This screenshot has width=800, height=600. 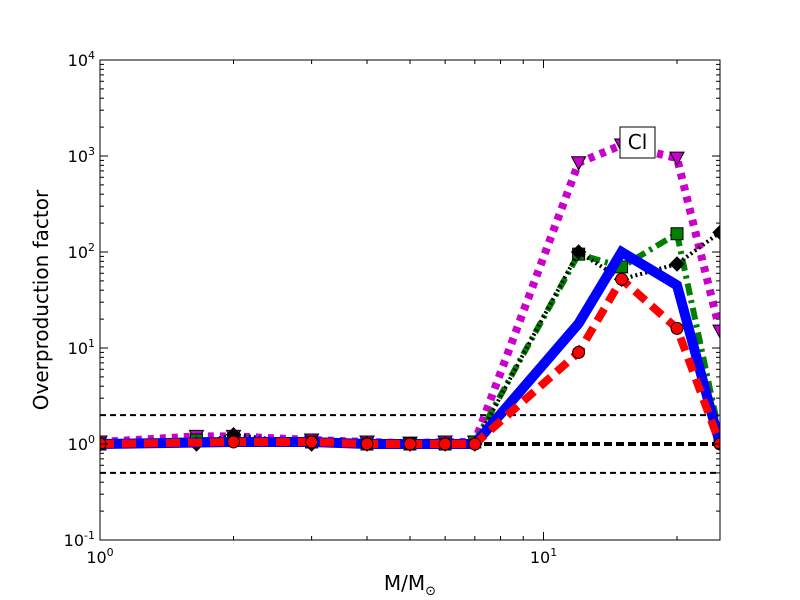 What do you see at coordinates (81, 251) in the screenshot?
I see `y-tick-label-3: 10²` at bounding box center [81, 251].